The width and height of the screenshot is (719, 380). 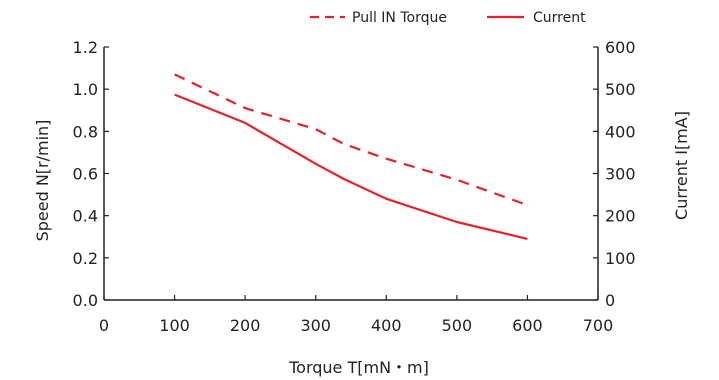 What do you see at coordinates (85, 174) in the screenshot?
I see `y-left-tick-label: 0.6` at bounding box center [85, 174].